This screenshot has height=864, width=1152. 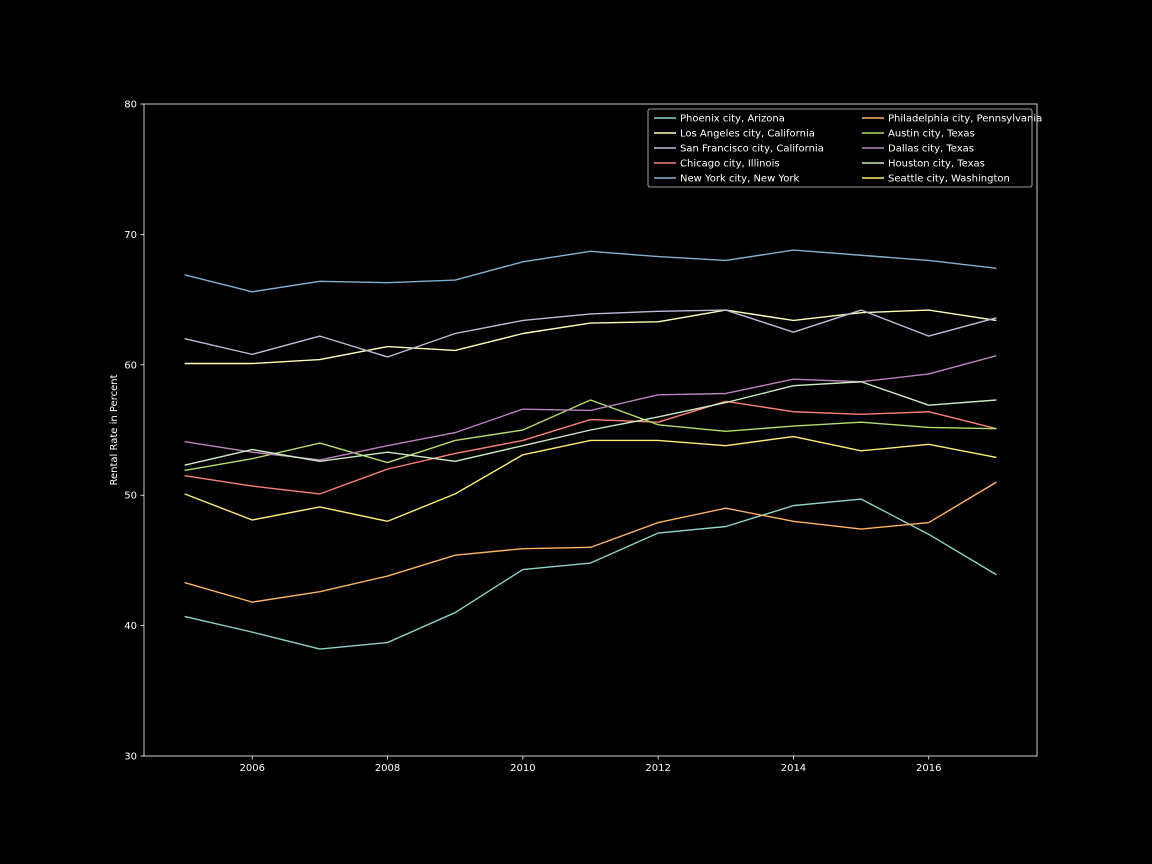 What do you see at coordinates (747, 134) in the screenshot?
I see `legend-label: Los Angeles city, California` at bounding box center [747, 134].